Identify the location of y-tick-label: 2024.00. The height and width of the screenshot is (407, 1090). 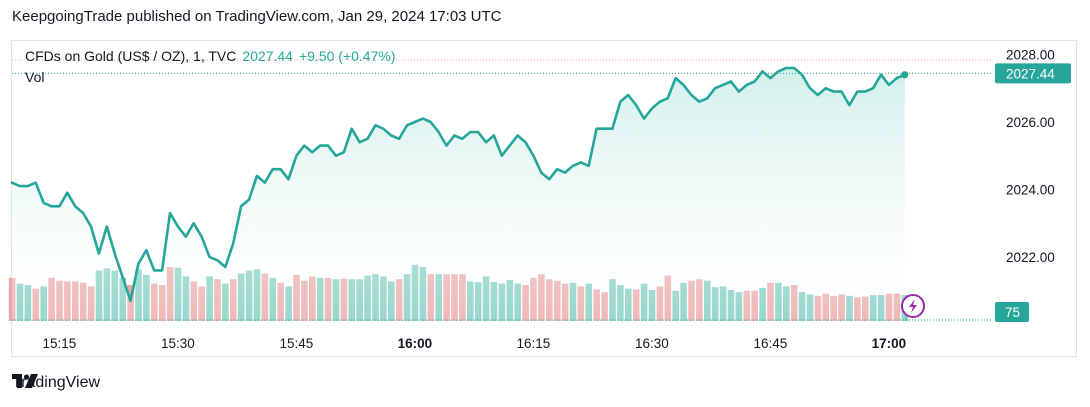
(1030, 189).